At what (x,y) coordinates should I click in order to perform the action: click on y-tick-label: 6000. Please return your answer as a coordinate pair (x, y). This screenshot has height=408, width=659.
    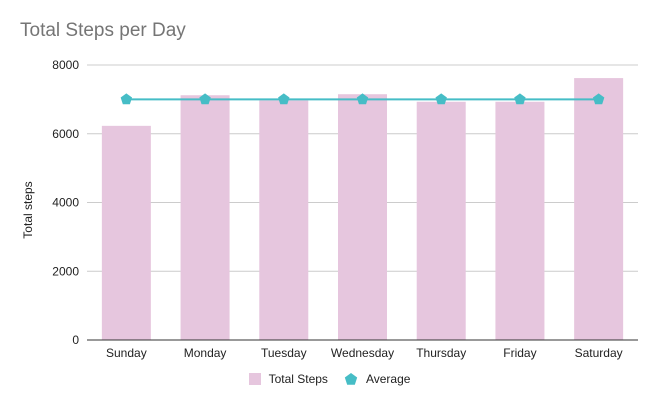
    Looking at the image, I should click on (65, 134).